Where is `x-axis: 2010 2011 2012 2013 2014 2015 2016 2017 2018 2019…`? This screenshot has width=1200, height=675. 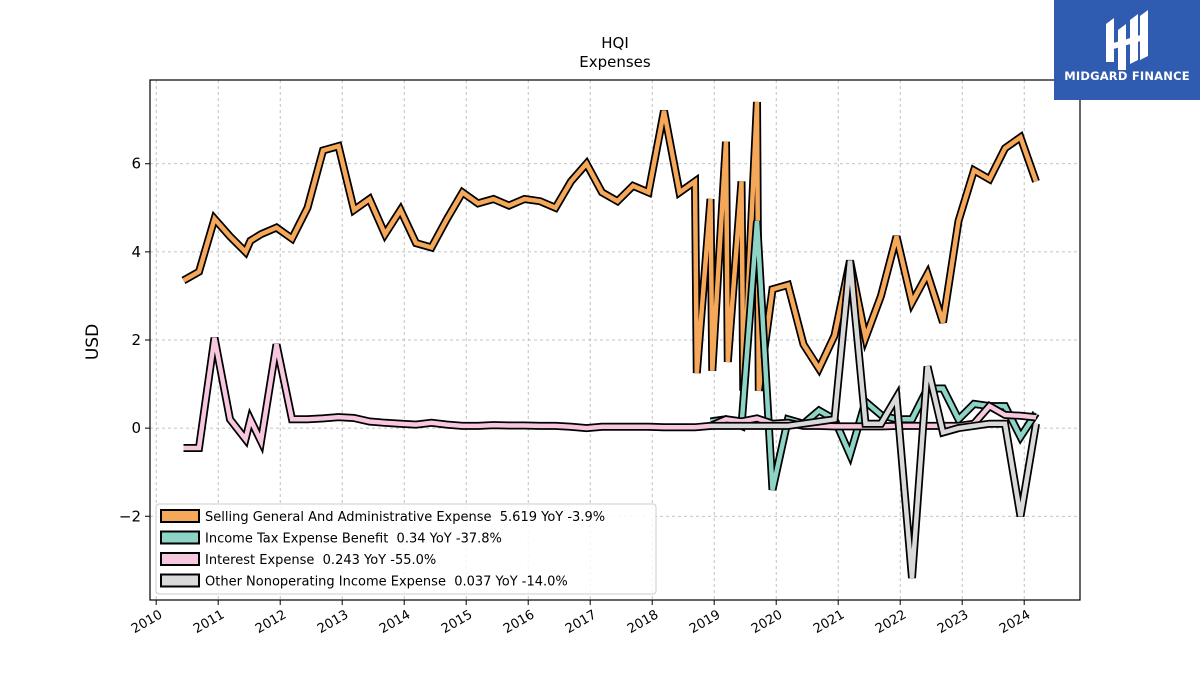
x-axis: 2010 2011 2012 2013 2014 2015 2016 2017 2018 2019… is located at coordinates (581, 618).